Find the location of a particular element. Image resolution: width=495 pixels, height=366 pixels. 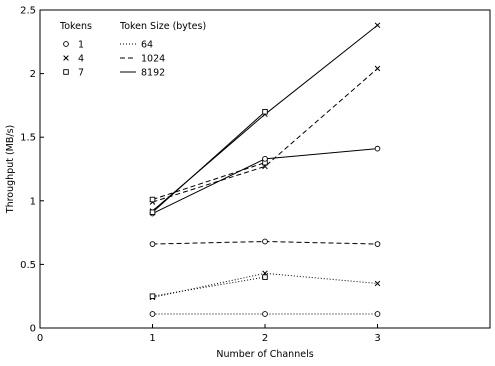

legend-marker-square is located at coordinates (66, 72).